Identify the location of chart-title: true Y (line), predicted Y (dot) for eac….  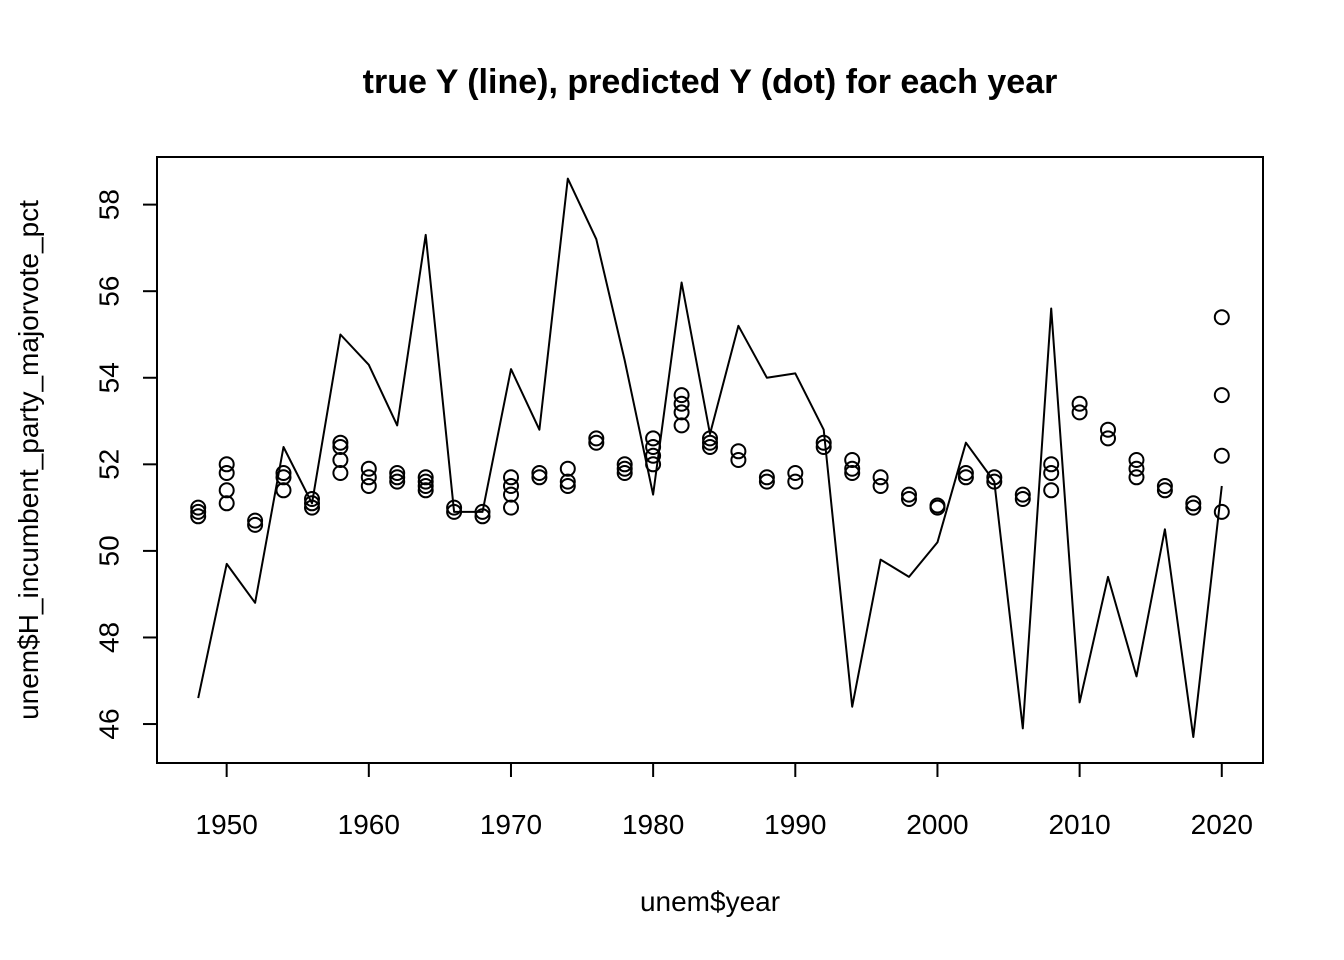
(710, 82).